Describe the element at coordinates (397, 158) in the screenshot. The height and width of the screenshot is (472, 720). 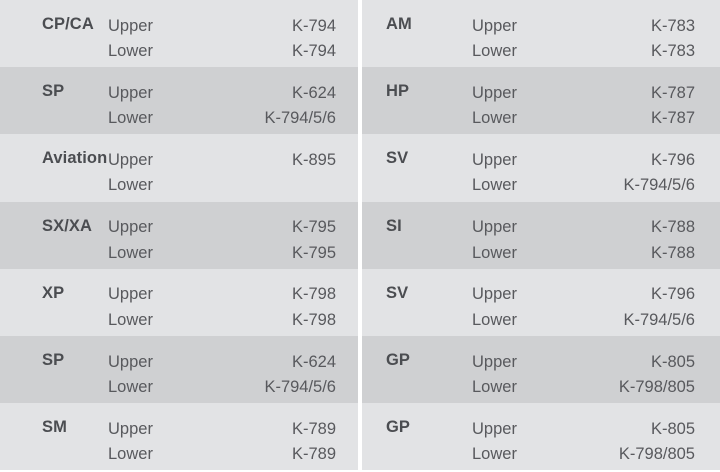
I see `category-label: SV` at that location.